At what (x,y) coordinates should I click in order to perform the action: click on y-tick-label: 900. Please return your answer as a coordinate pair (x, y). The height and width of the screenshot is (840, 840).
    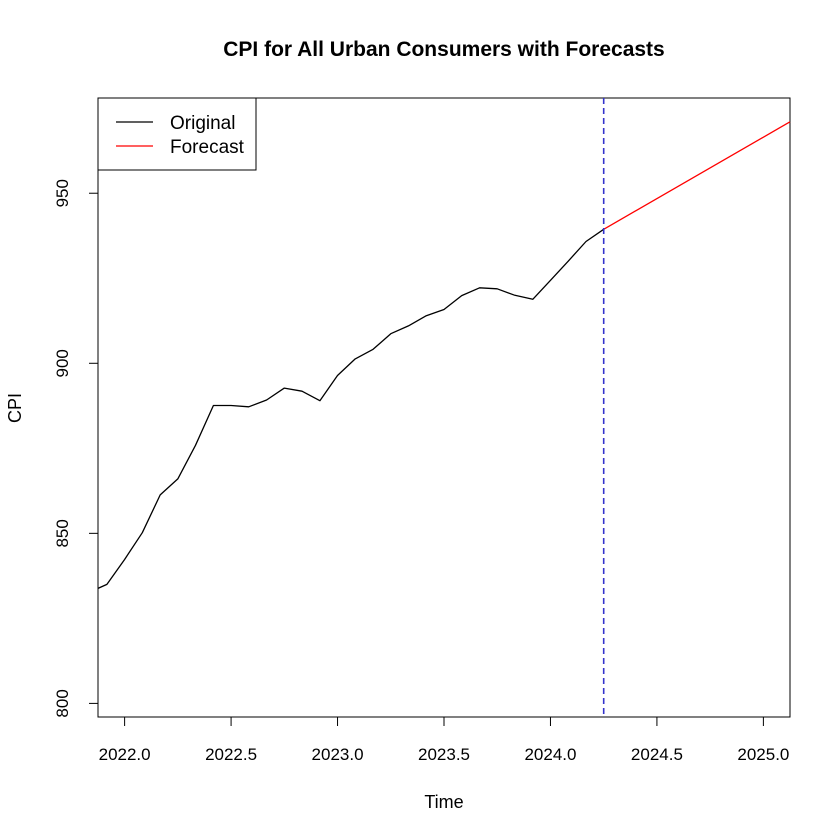
    Looking at the image, I should click on (62, 363).